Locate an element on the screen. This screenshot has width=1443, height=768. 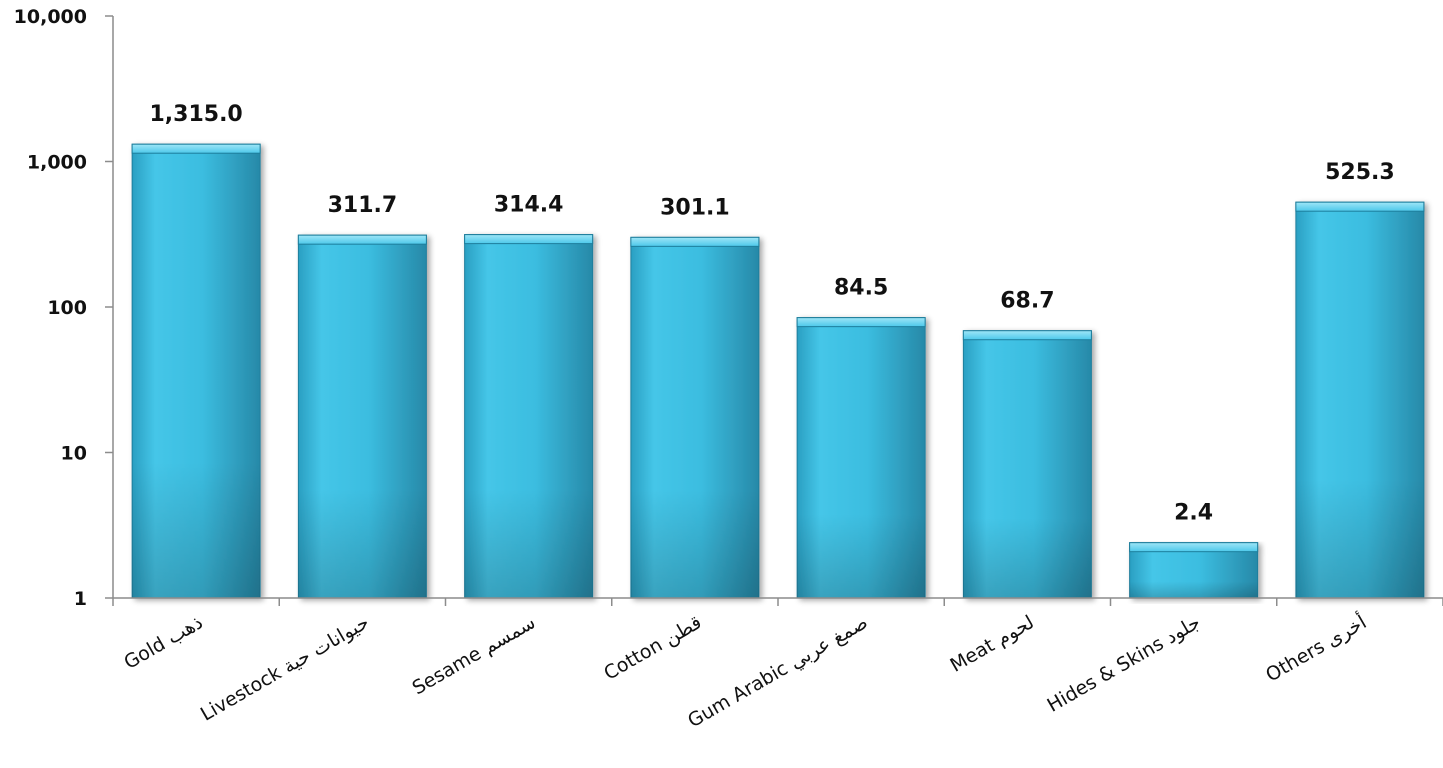
x-tick-label: Others أخرى is located at coordinates (1315, 648).